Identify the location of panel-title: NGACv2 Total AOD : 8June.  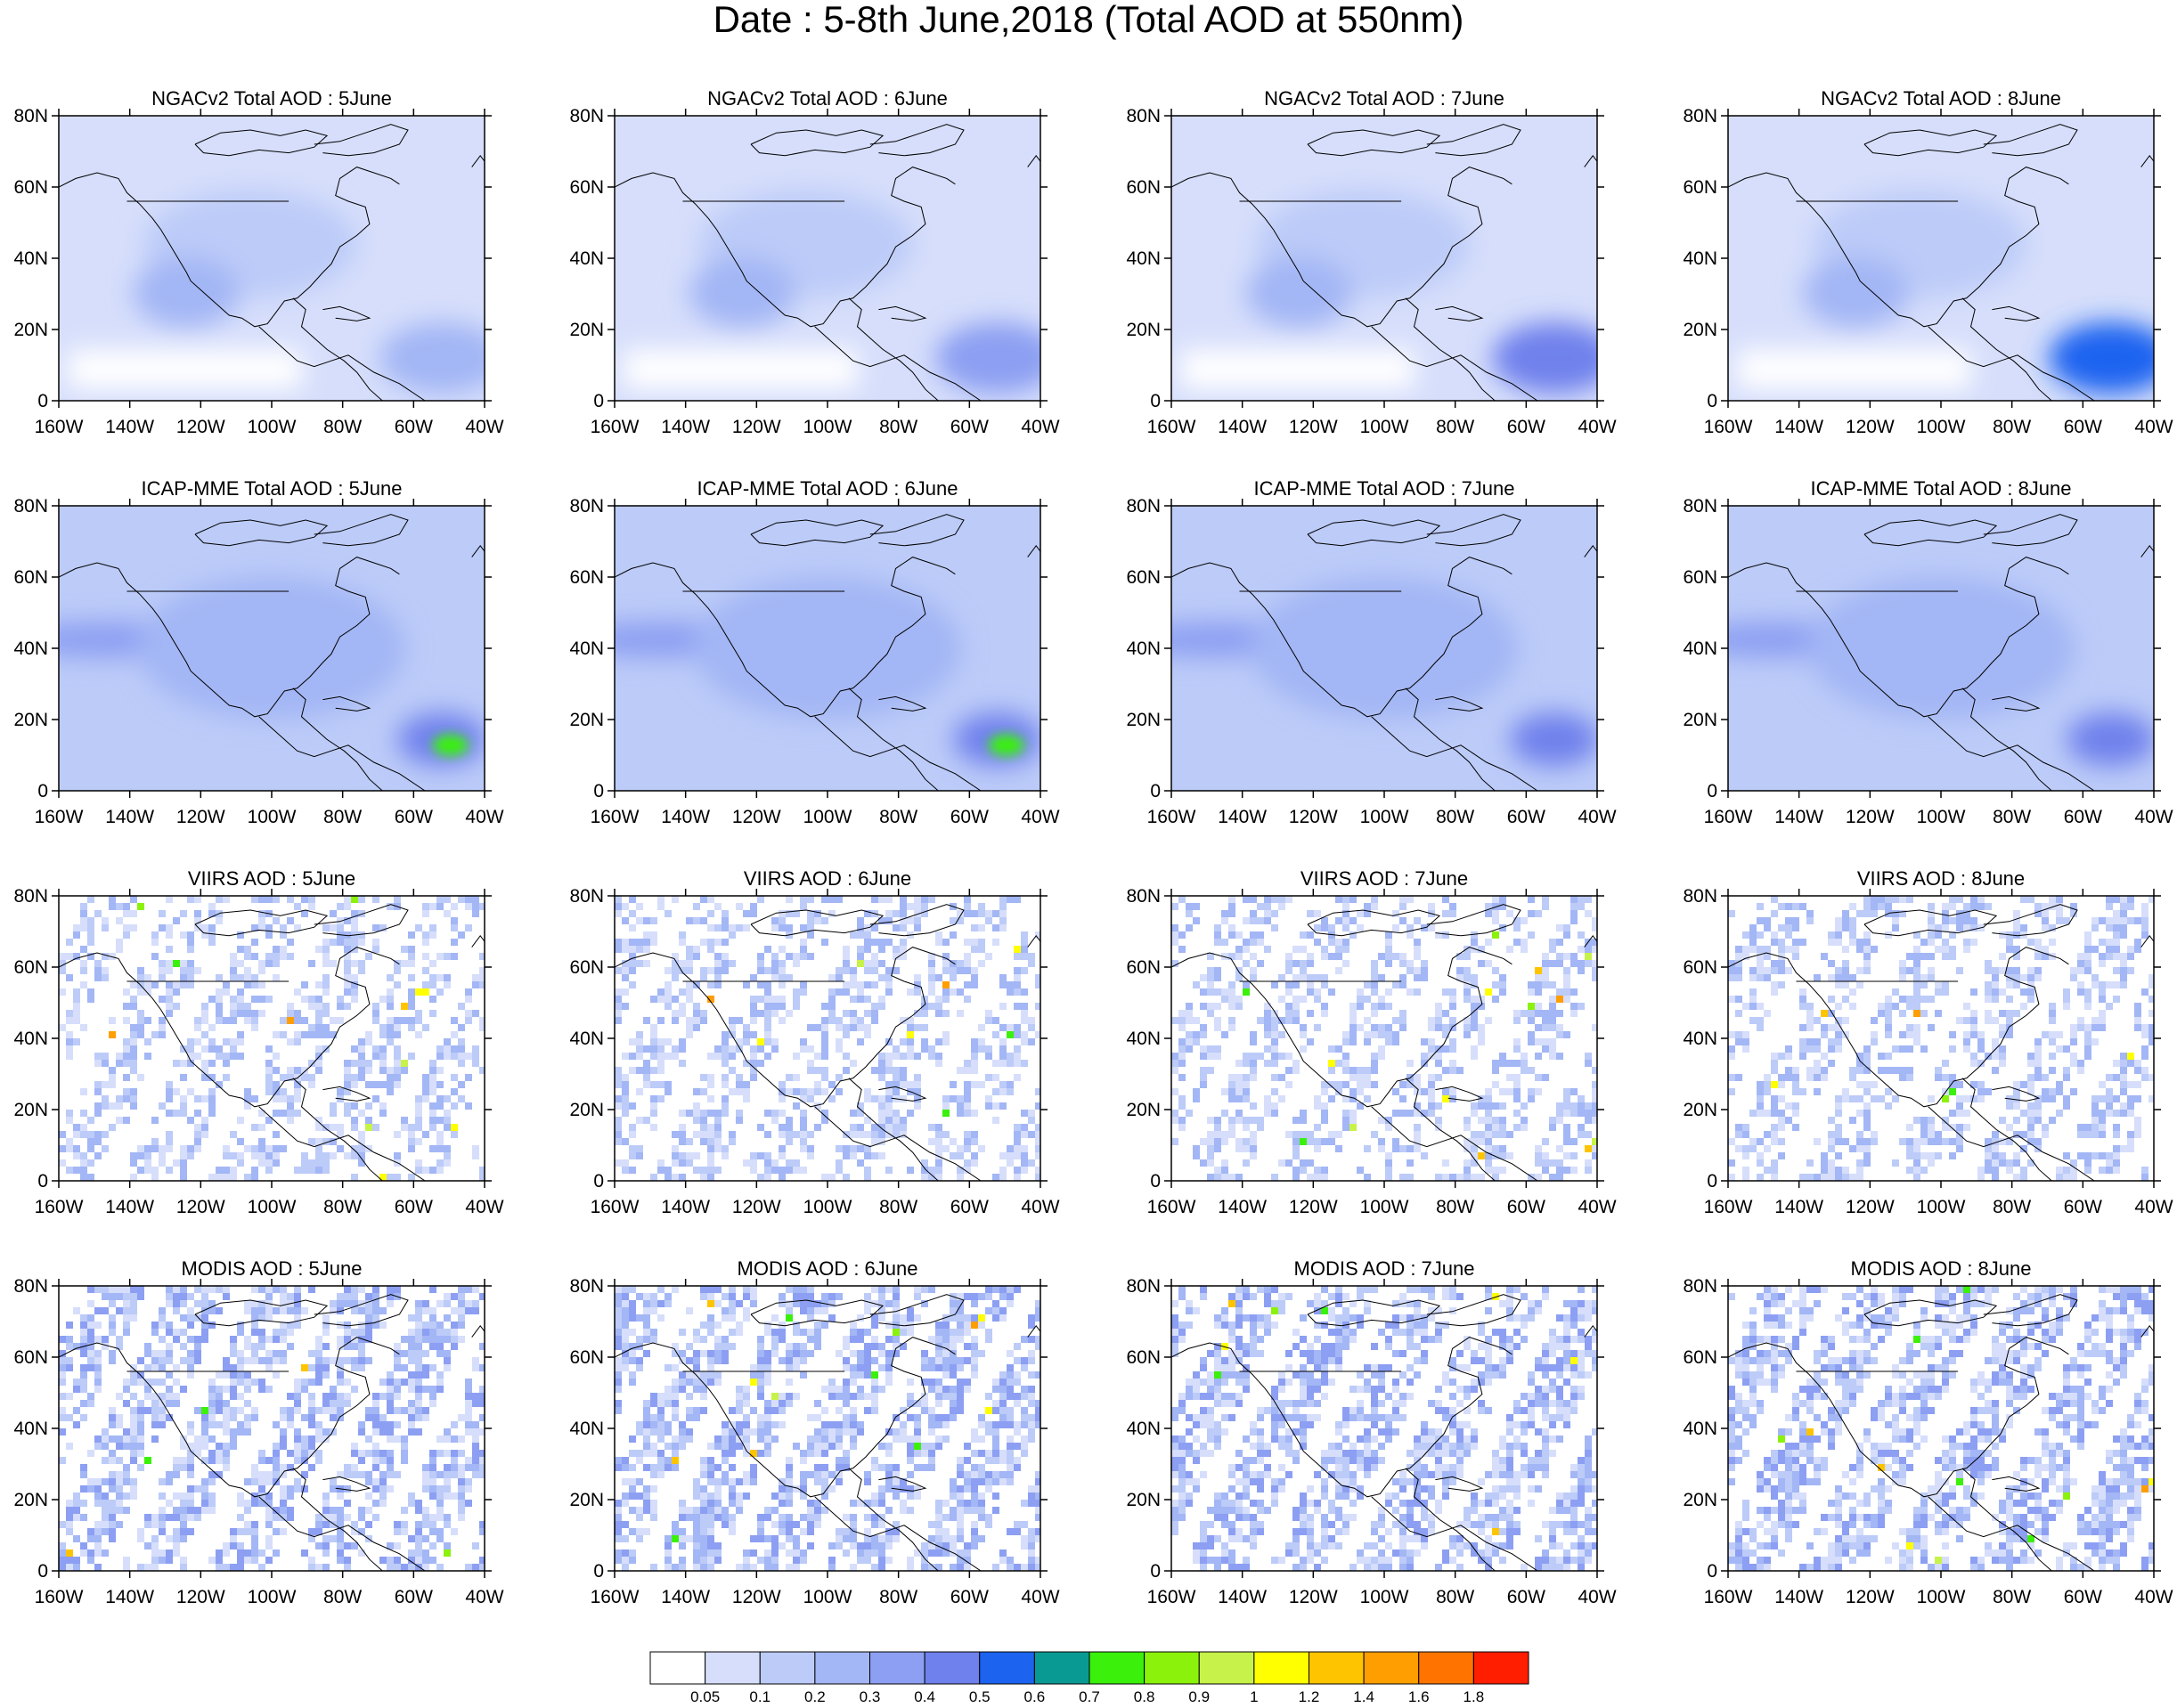
(1941, 98).